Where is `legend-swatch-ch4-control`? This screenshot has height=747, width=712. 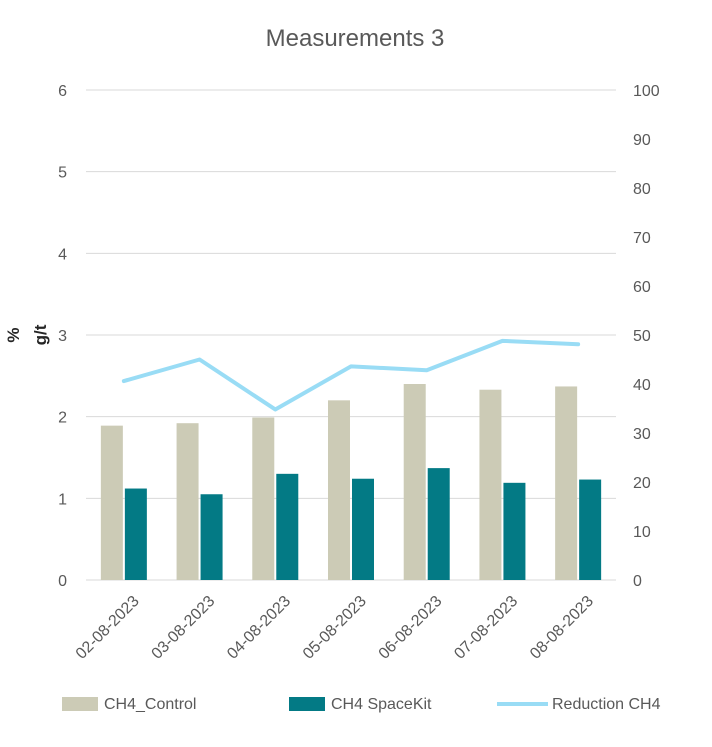 legend-swatch-ch4-control is located at coordinates (80, 704).